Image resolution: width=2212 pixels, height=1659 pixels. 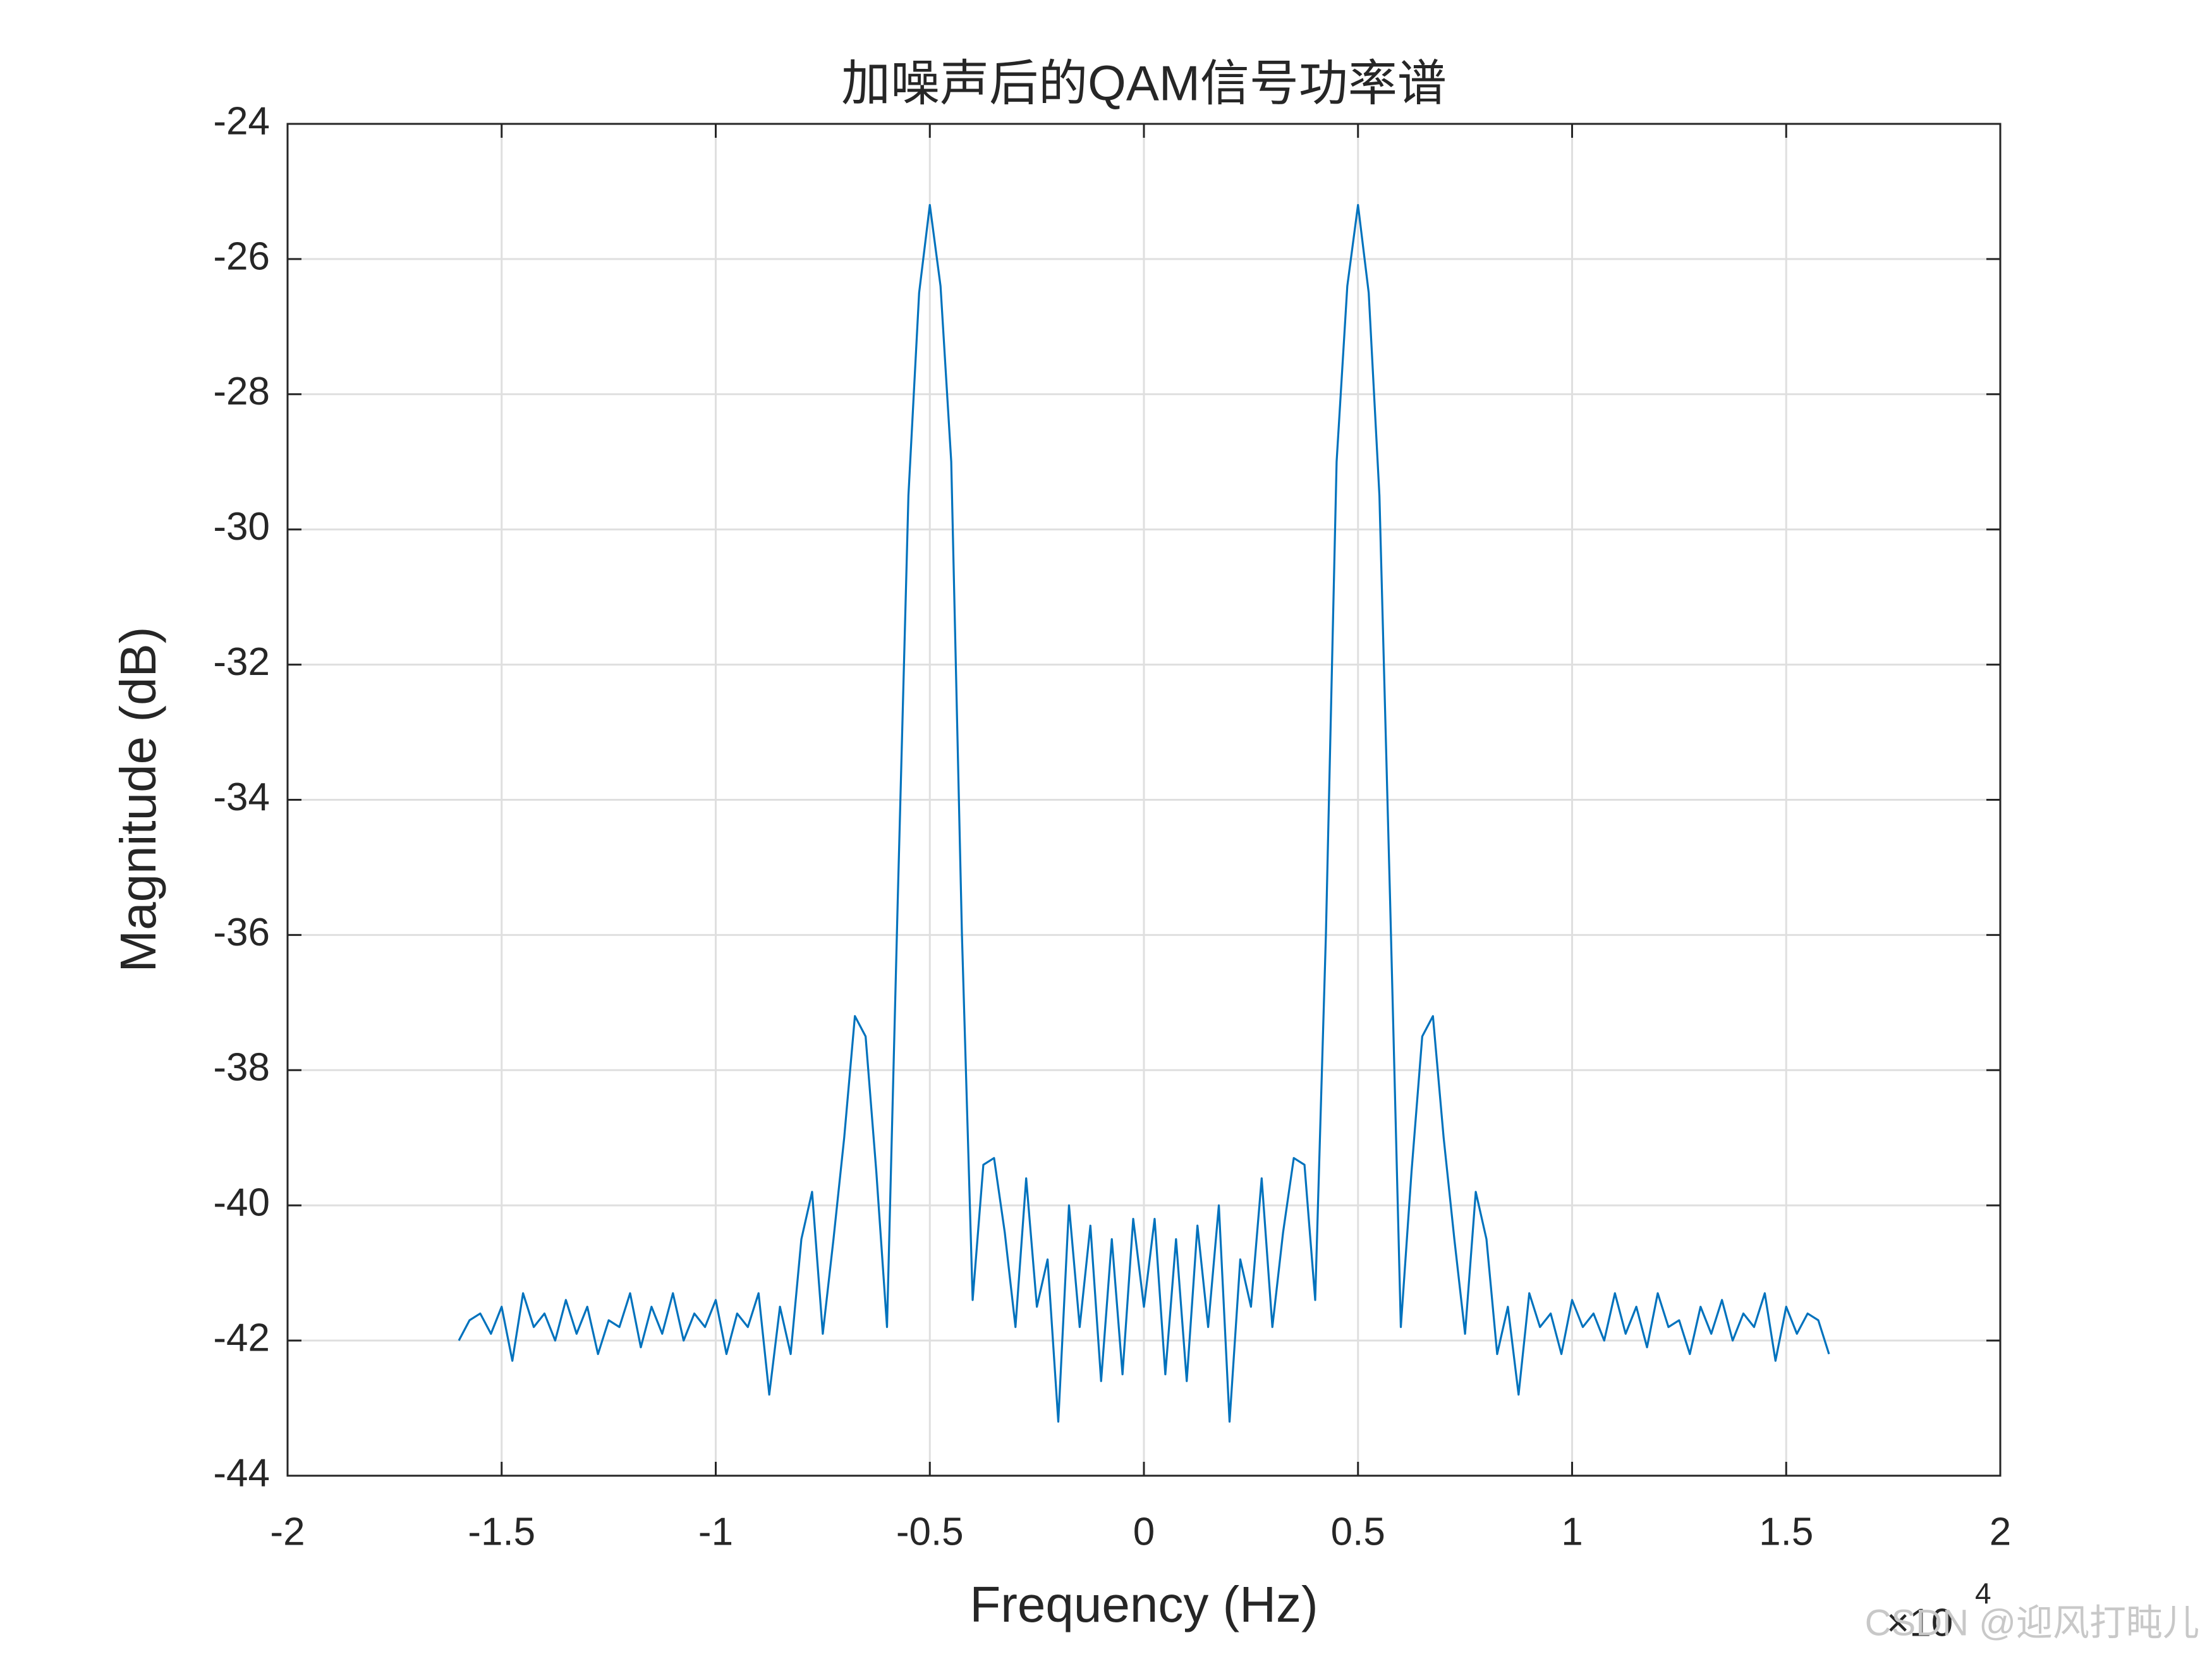 I want to click on y-tick-label: -32, so click(x=241, y=662).